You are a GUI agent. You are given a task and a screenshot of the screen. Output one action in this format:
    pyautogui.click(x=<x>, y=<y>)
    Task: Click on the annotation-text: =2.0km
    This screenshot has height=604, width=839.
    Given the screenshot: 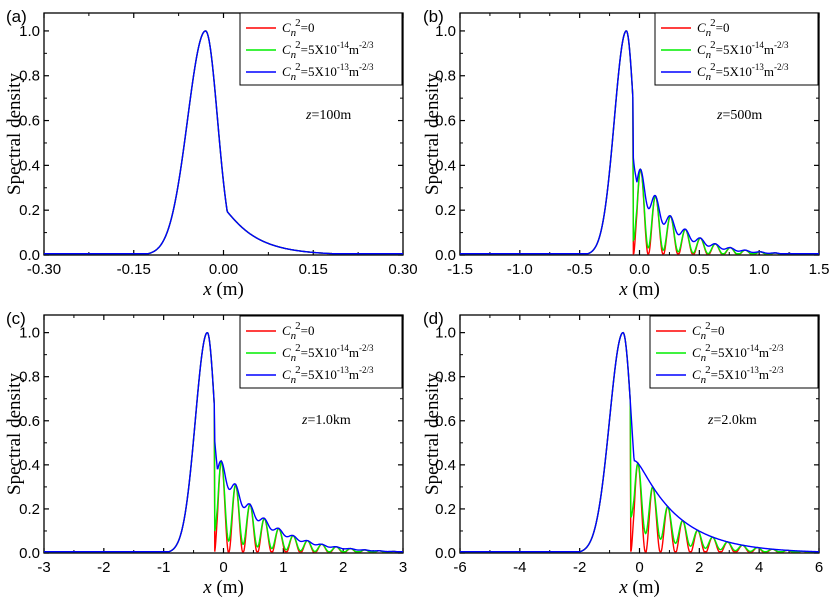 What is the action you would take?
    pyautogui.click(x=734, y=420)
    